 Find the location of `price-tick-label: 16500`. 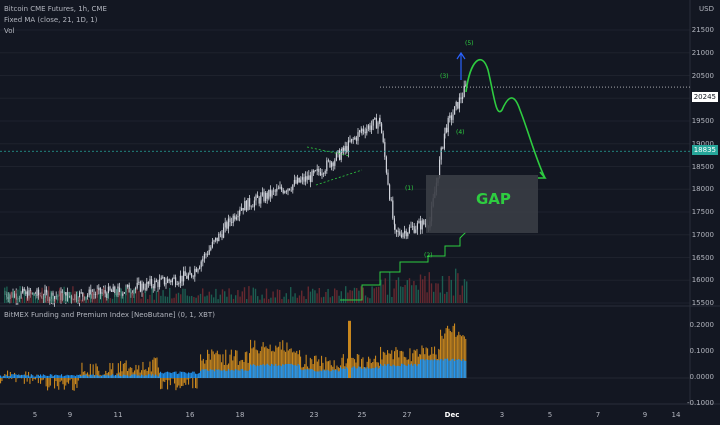

price-tick-label: 16500 is located at coordinates (702, 257).